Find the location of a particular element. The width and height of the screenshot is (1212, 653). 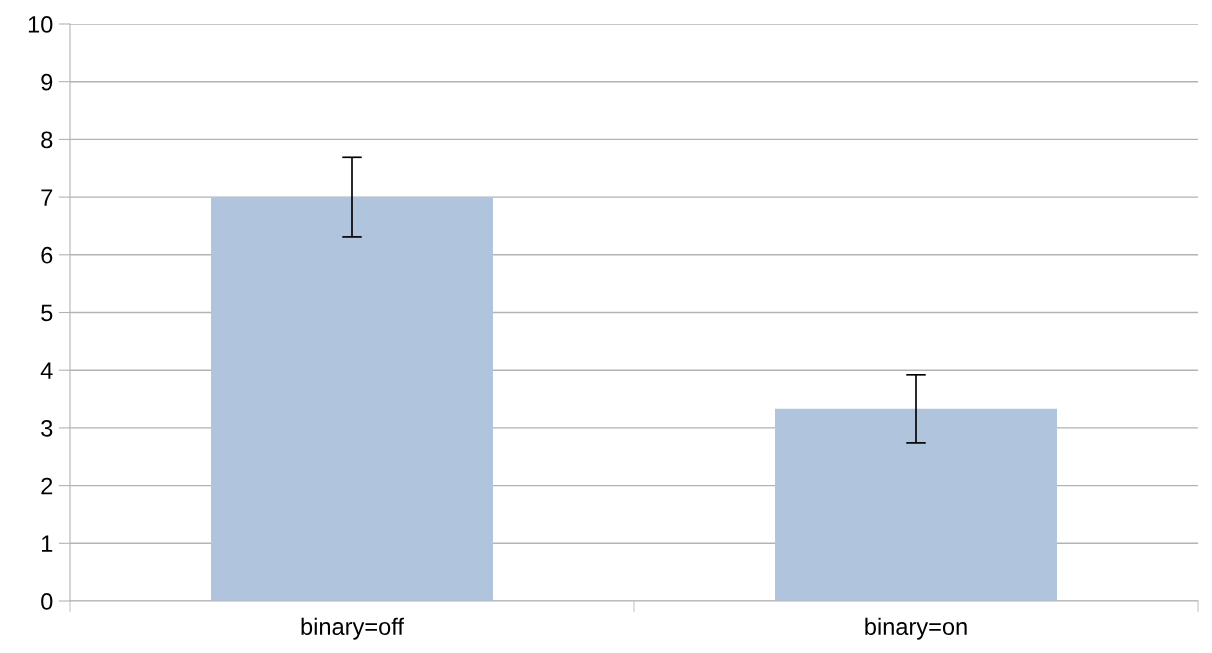

y-tick-label: 5 is located at coordinates (47, 313).